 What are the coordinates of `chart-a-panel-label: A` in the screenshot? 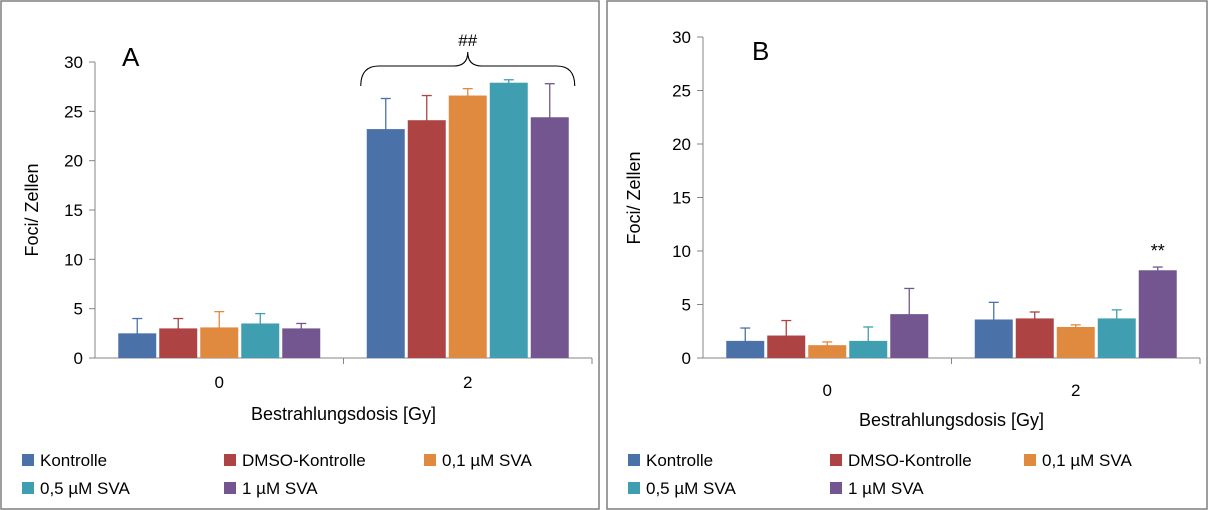 It's located at (131, 57).